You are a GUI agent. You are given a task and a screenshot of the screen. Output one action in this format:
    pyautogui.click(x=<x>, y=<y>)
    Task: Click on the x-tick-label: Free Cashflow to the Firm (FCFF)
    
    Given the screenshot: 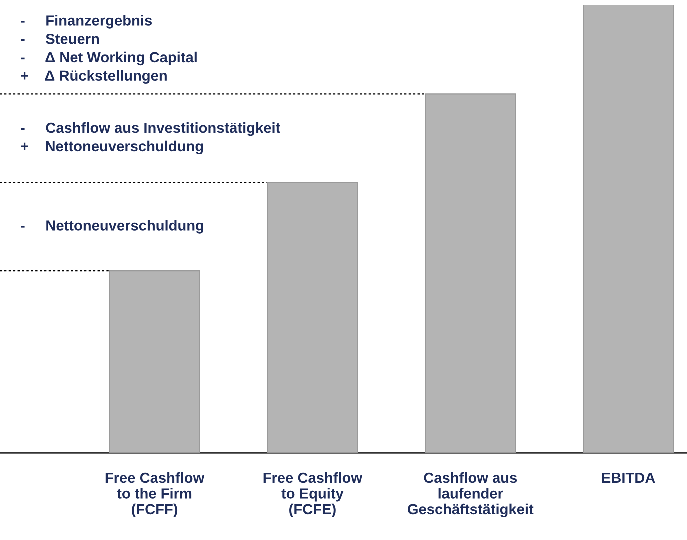 What is the action you would take?
    pyautogui.click(x=155, y=495)
    